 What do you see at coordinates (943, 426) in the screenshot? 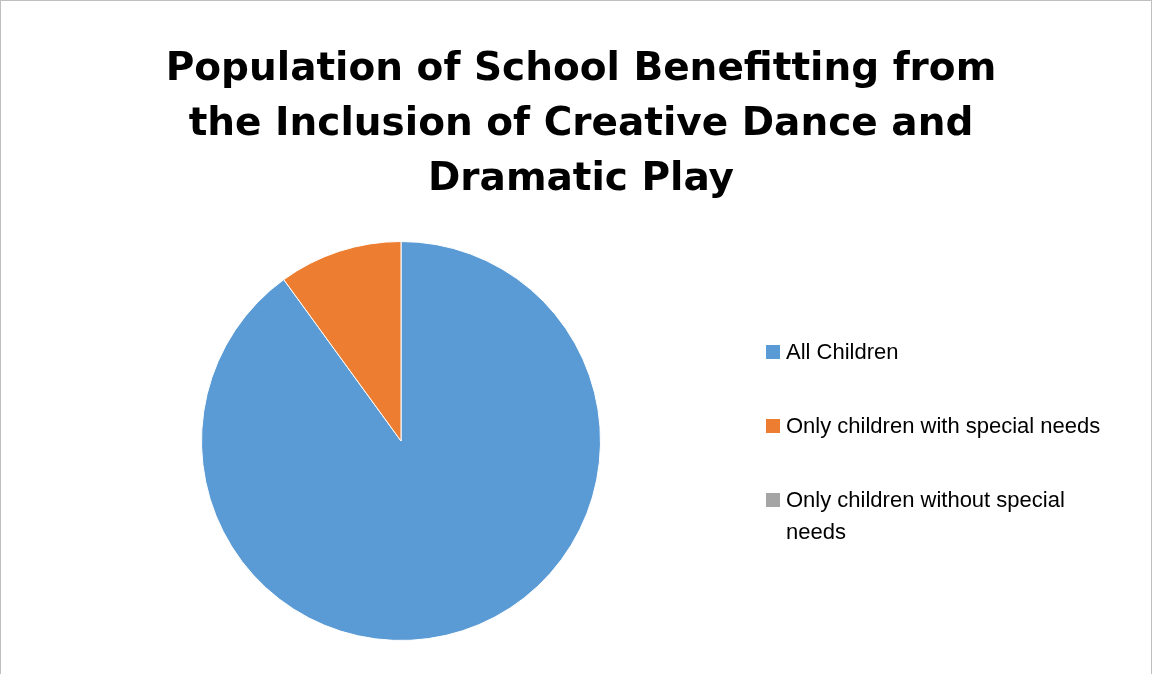
I see `legend-label: Only children with special needs` at bounding box center [943, 426].